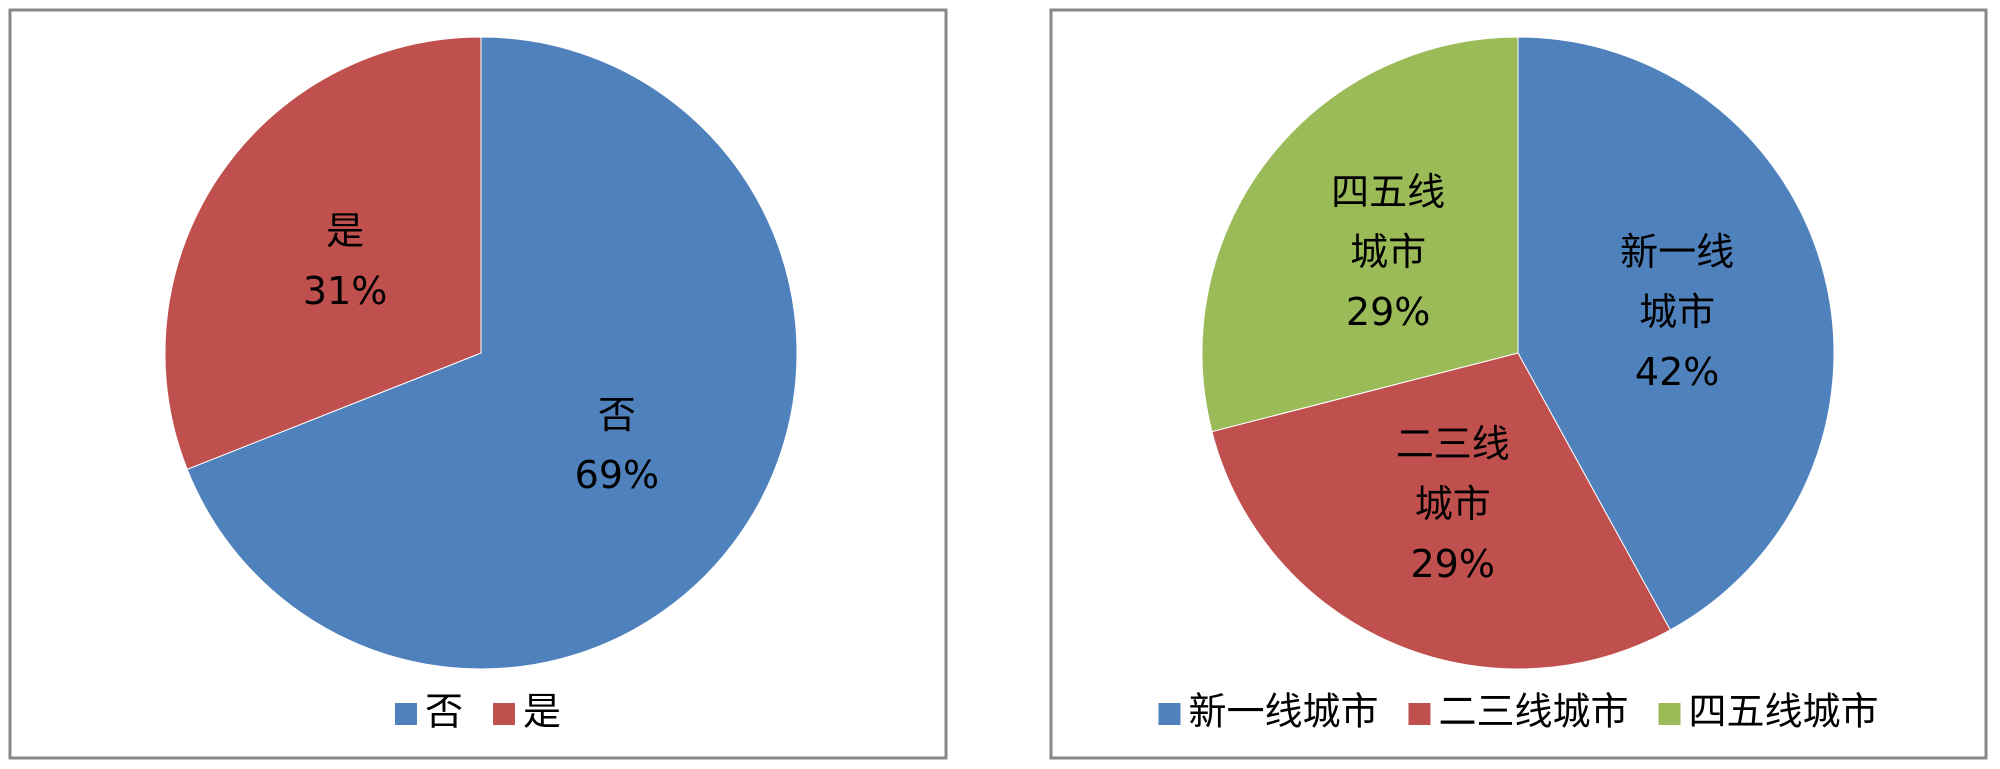 The image size is (2000, 769). I want to click on category-label: 四五线城市, so click(1388, 222).